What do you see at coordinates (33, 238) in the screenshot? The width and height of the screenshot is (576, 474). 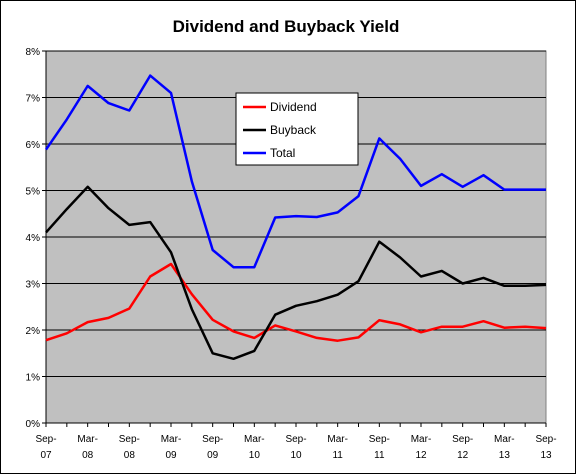 I see `y-tick-label: 4%` at bounding box center [33, 238].